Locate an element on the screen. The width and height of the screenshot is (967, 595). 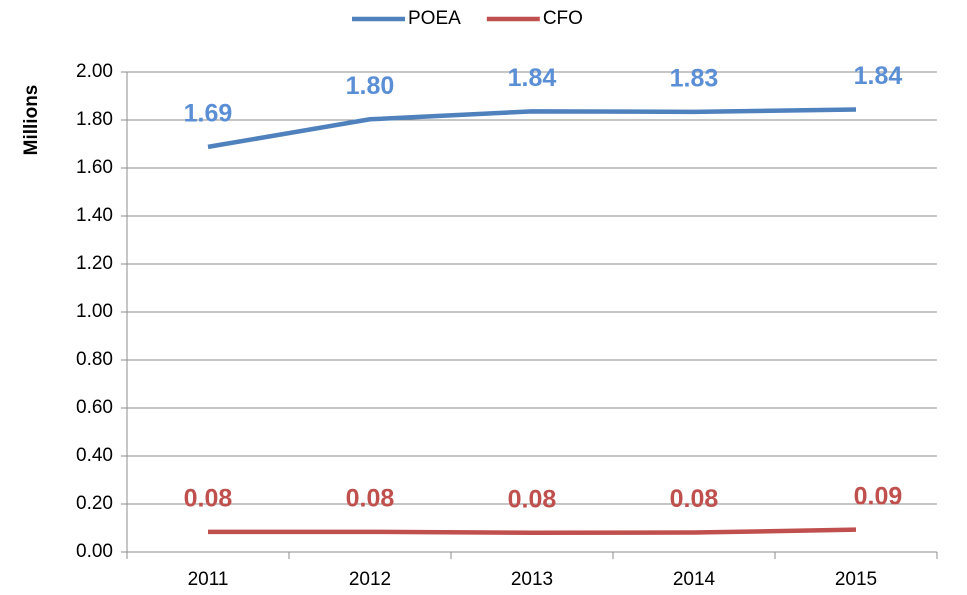
data-label: 1.80 is located at coordinates (370, 86).